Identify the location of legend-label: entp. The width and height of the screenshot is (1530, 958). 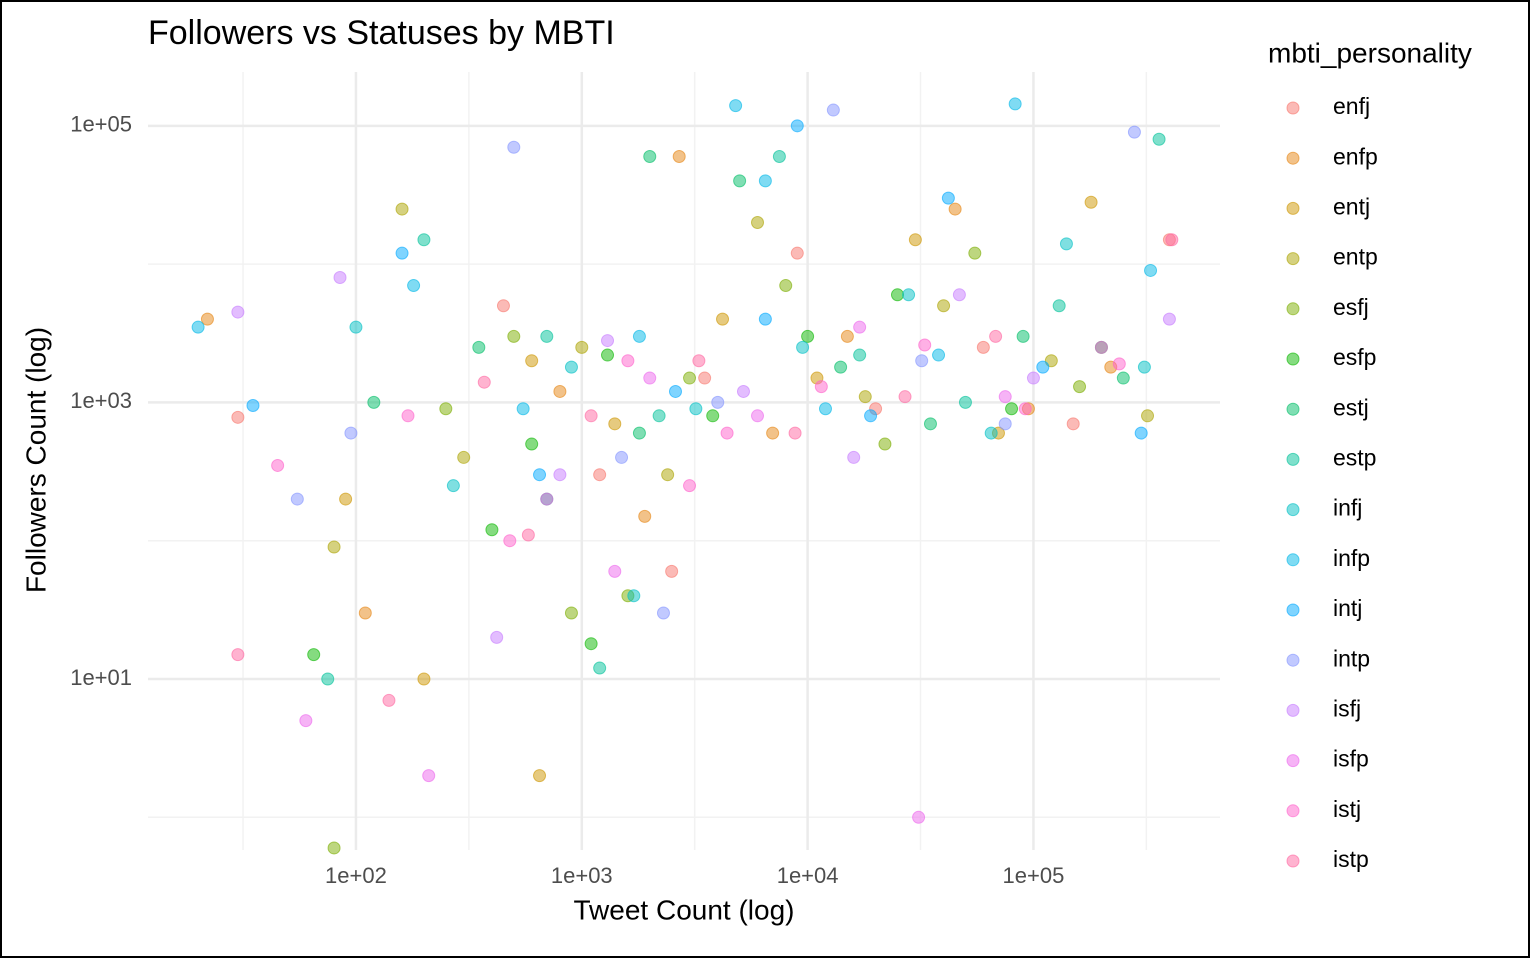
(1355, 257).